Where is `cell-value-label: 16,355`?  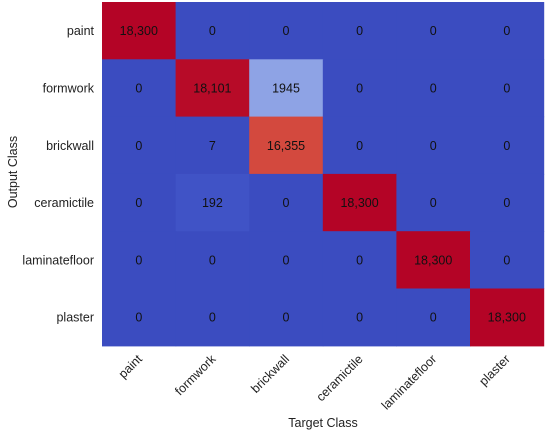
cell-value-label: 16,355 is located at coordinates (286, 146).